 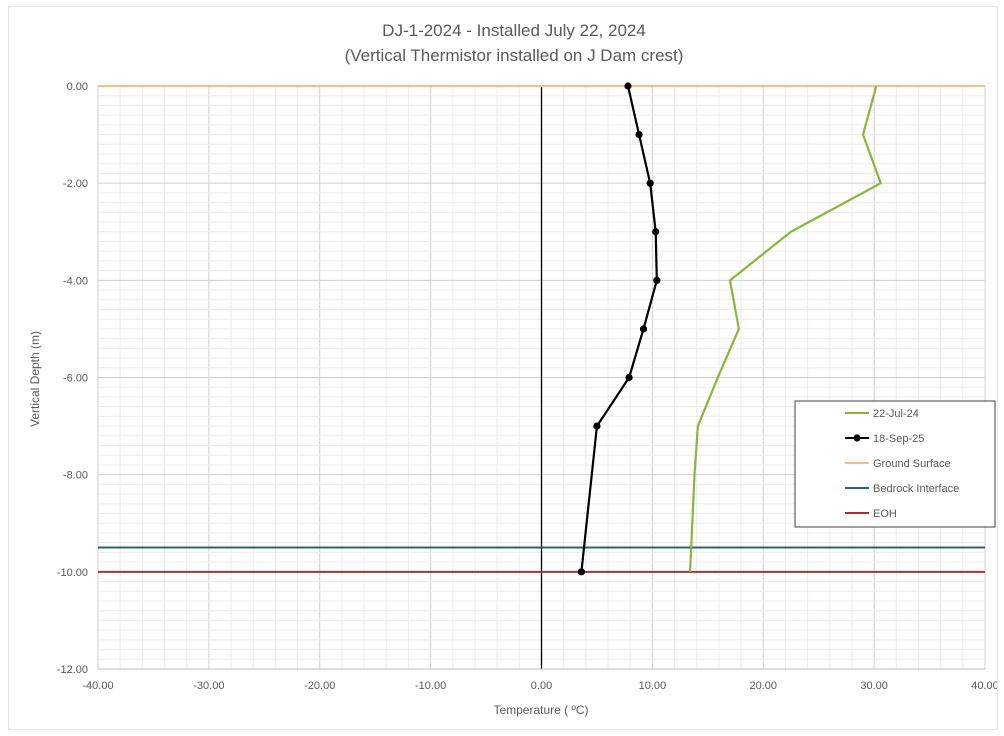 I want to click on chart-title: DJ-1-2024 - Installed July 22, 2024, so click(x=514, y=30).